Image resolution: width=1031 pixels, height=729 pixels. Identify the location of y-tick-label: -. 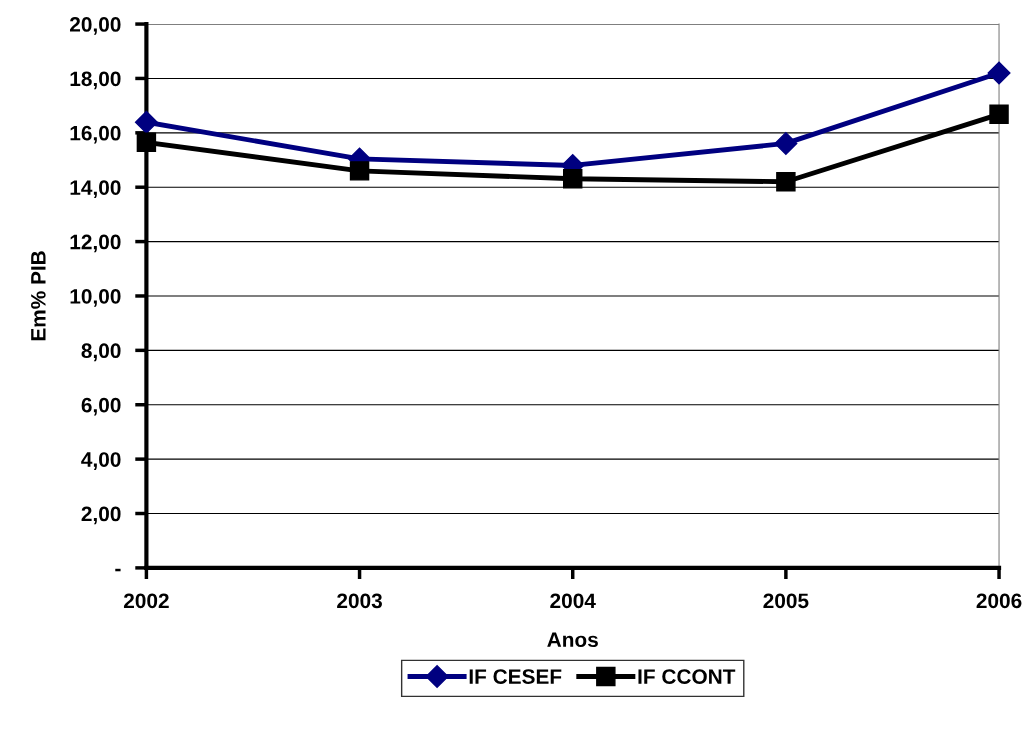
(118, 570).